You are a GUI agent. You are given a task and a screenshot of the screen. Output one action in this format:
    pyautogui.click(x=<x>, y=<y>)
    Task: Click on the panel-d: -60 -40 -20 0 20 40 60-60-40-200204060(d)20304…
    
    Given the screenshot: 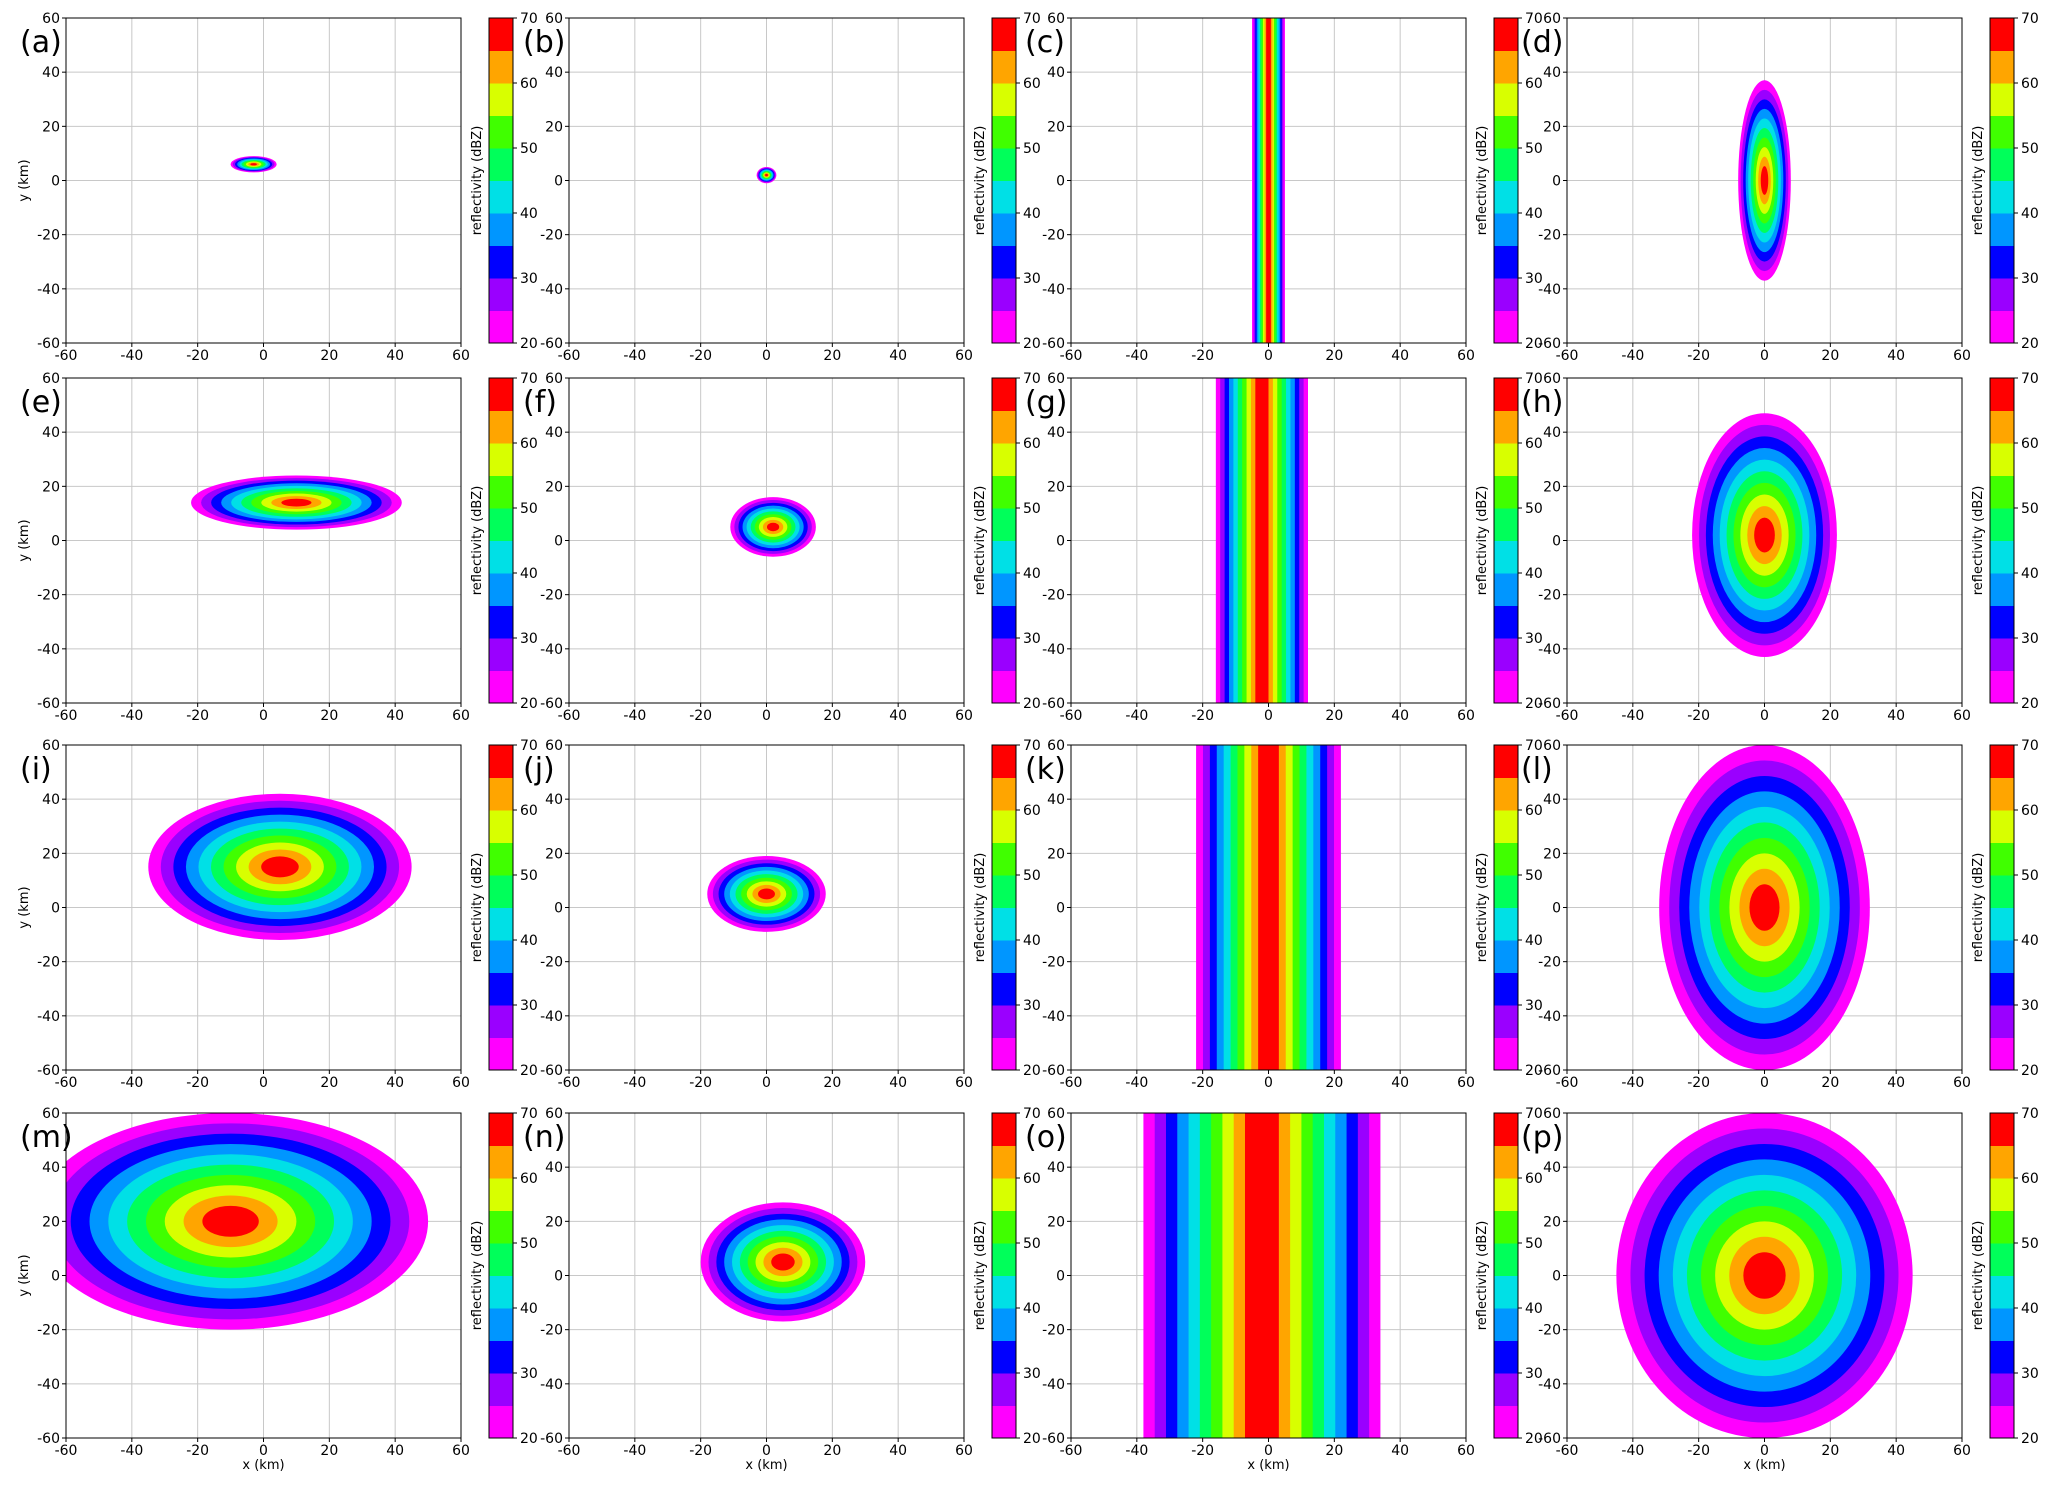 What is the action you would take?
    pyautogui.click(x=1780, y=187)
    